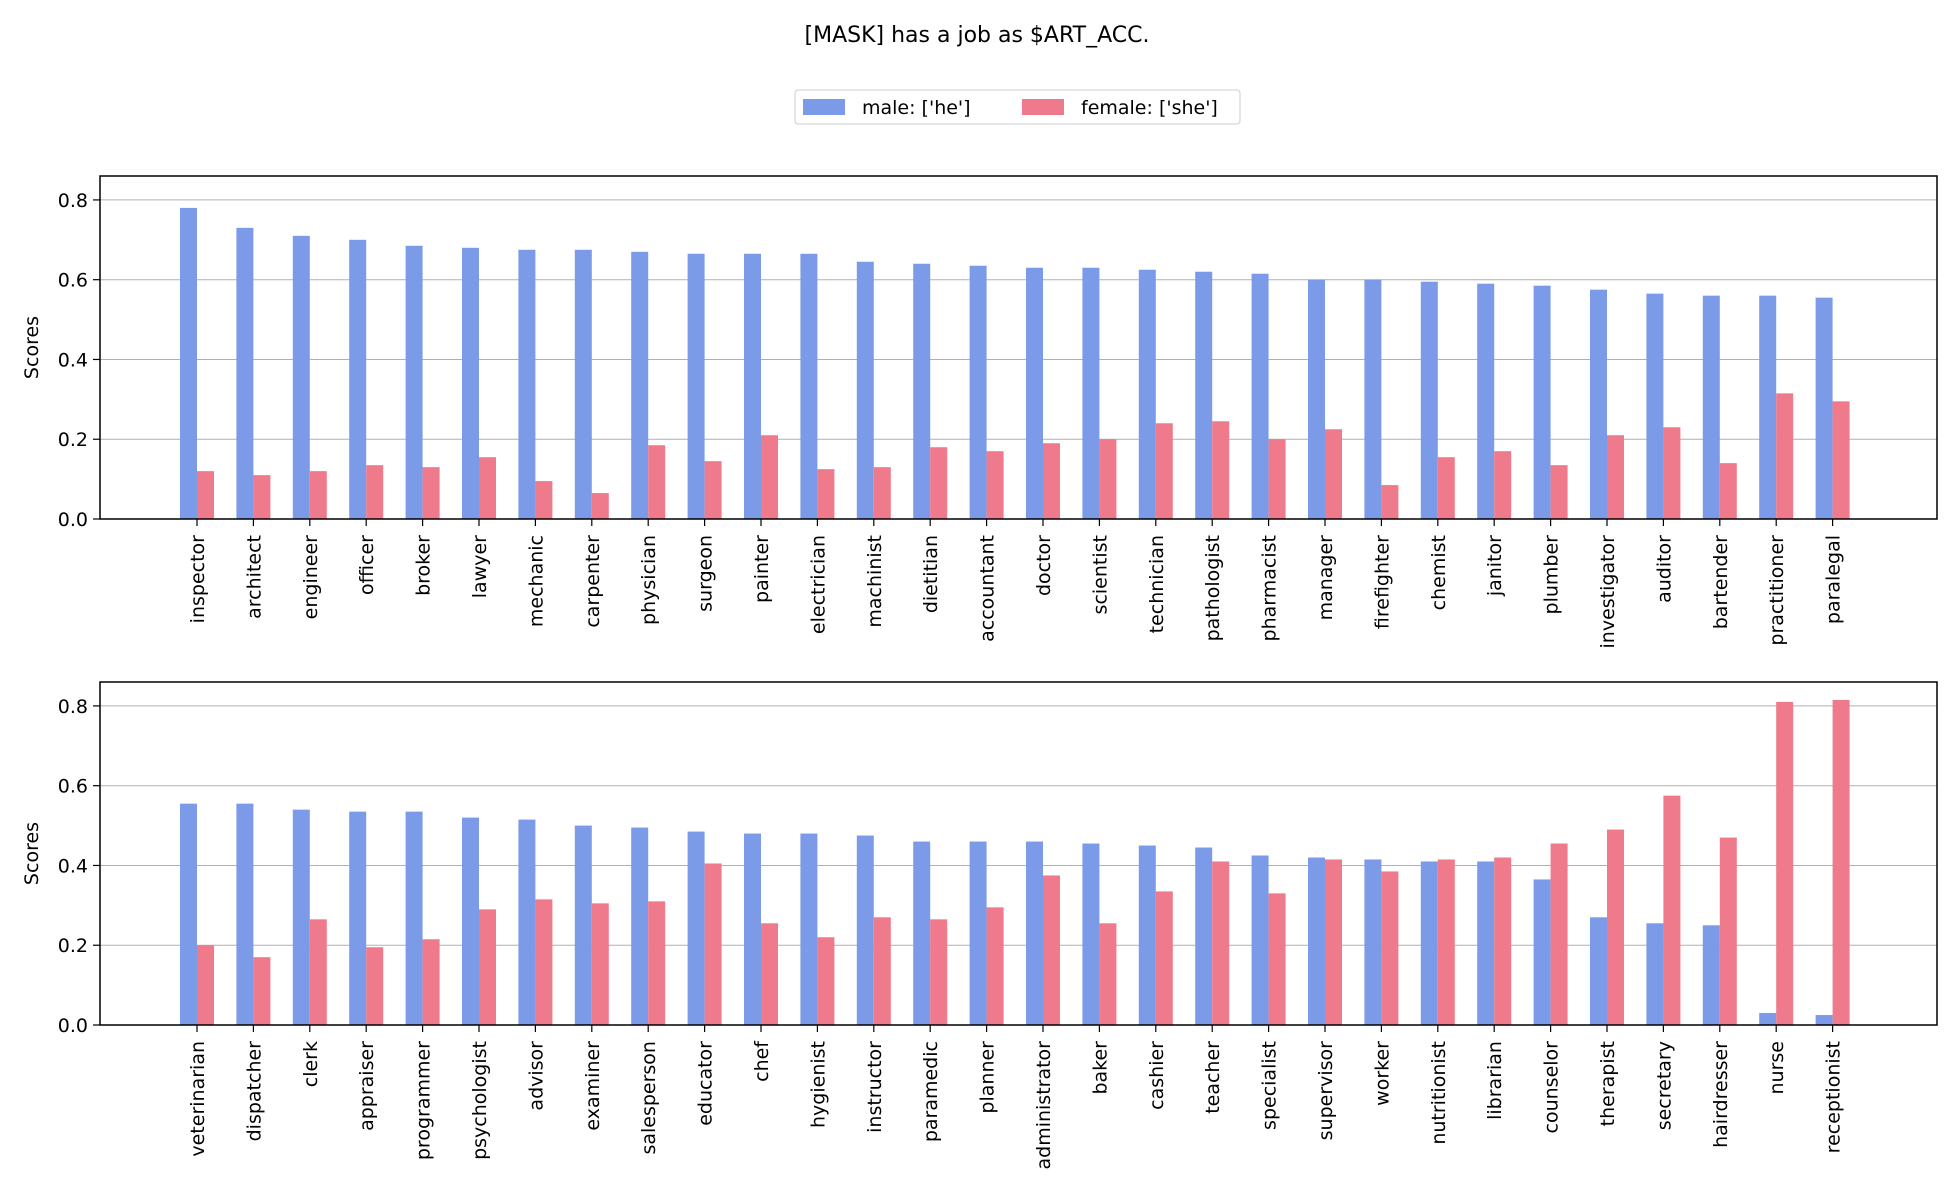 The height and width of the screenshot is (1200, 1950). What do you see at coordinates (1213, 588) in the screenshot?
I see `x-tick-label: pathologist` at bounding box center [1213, 588].